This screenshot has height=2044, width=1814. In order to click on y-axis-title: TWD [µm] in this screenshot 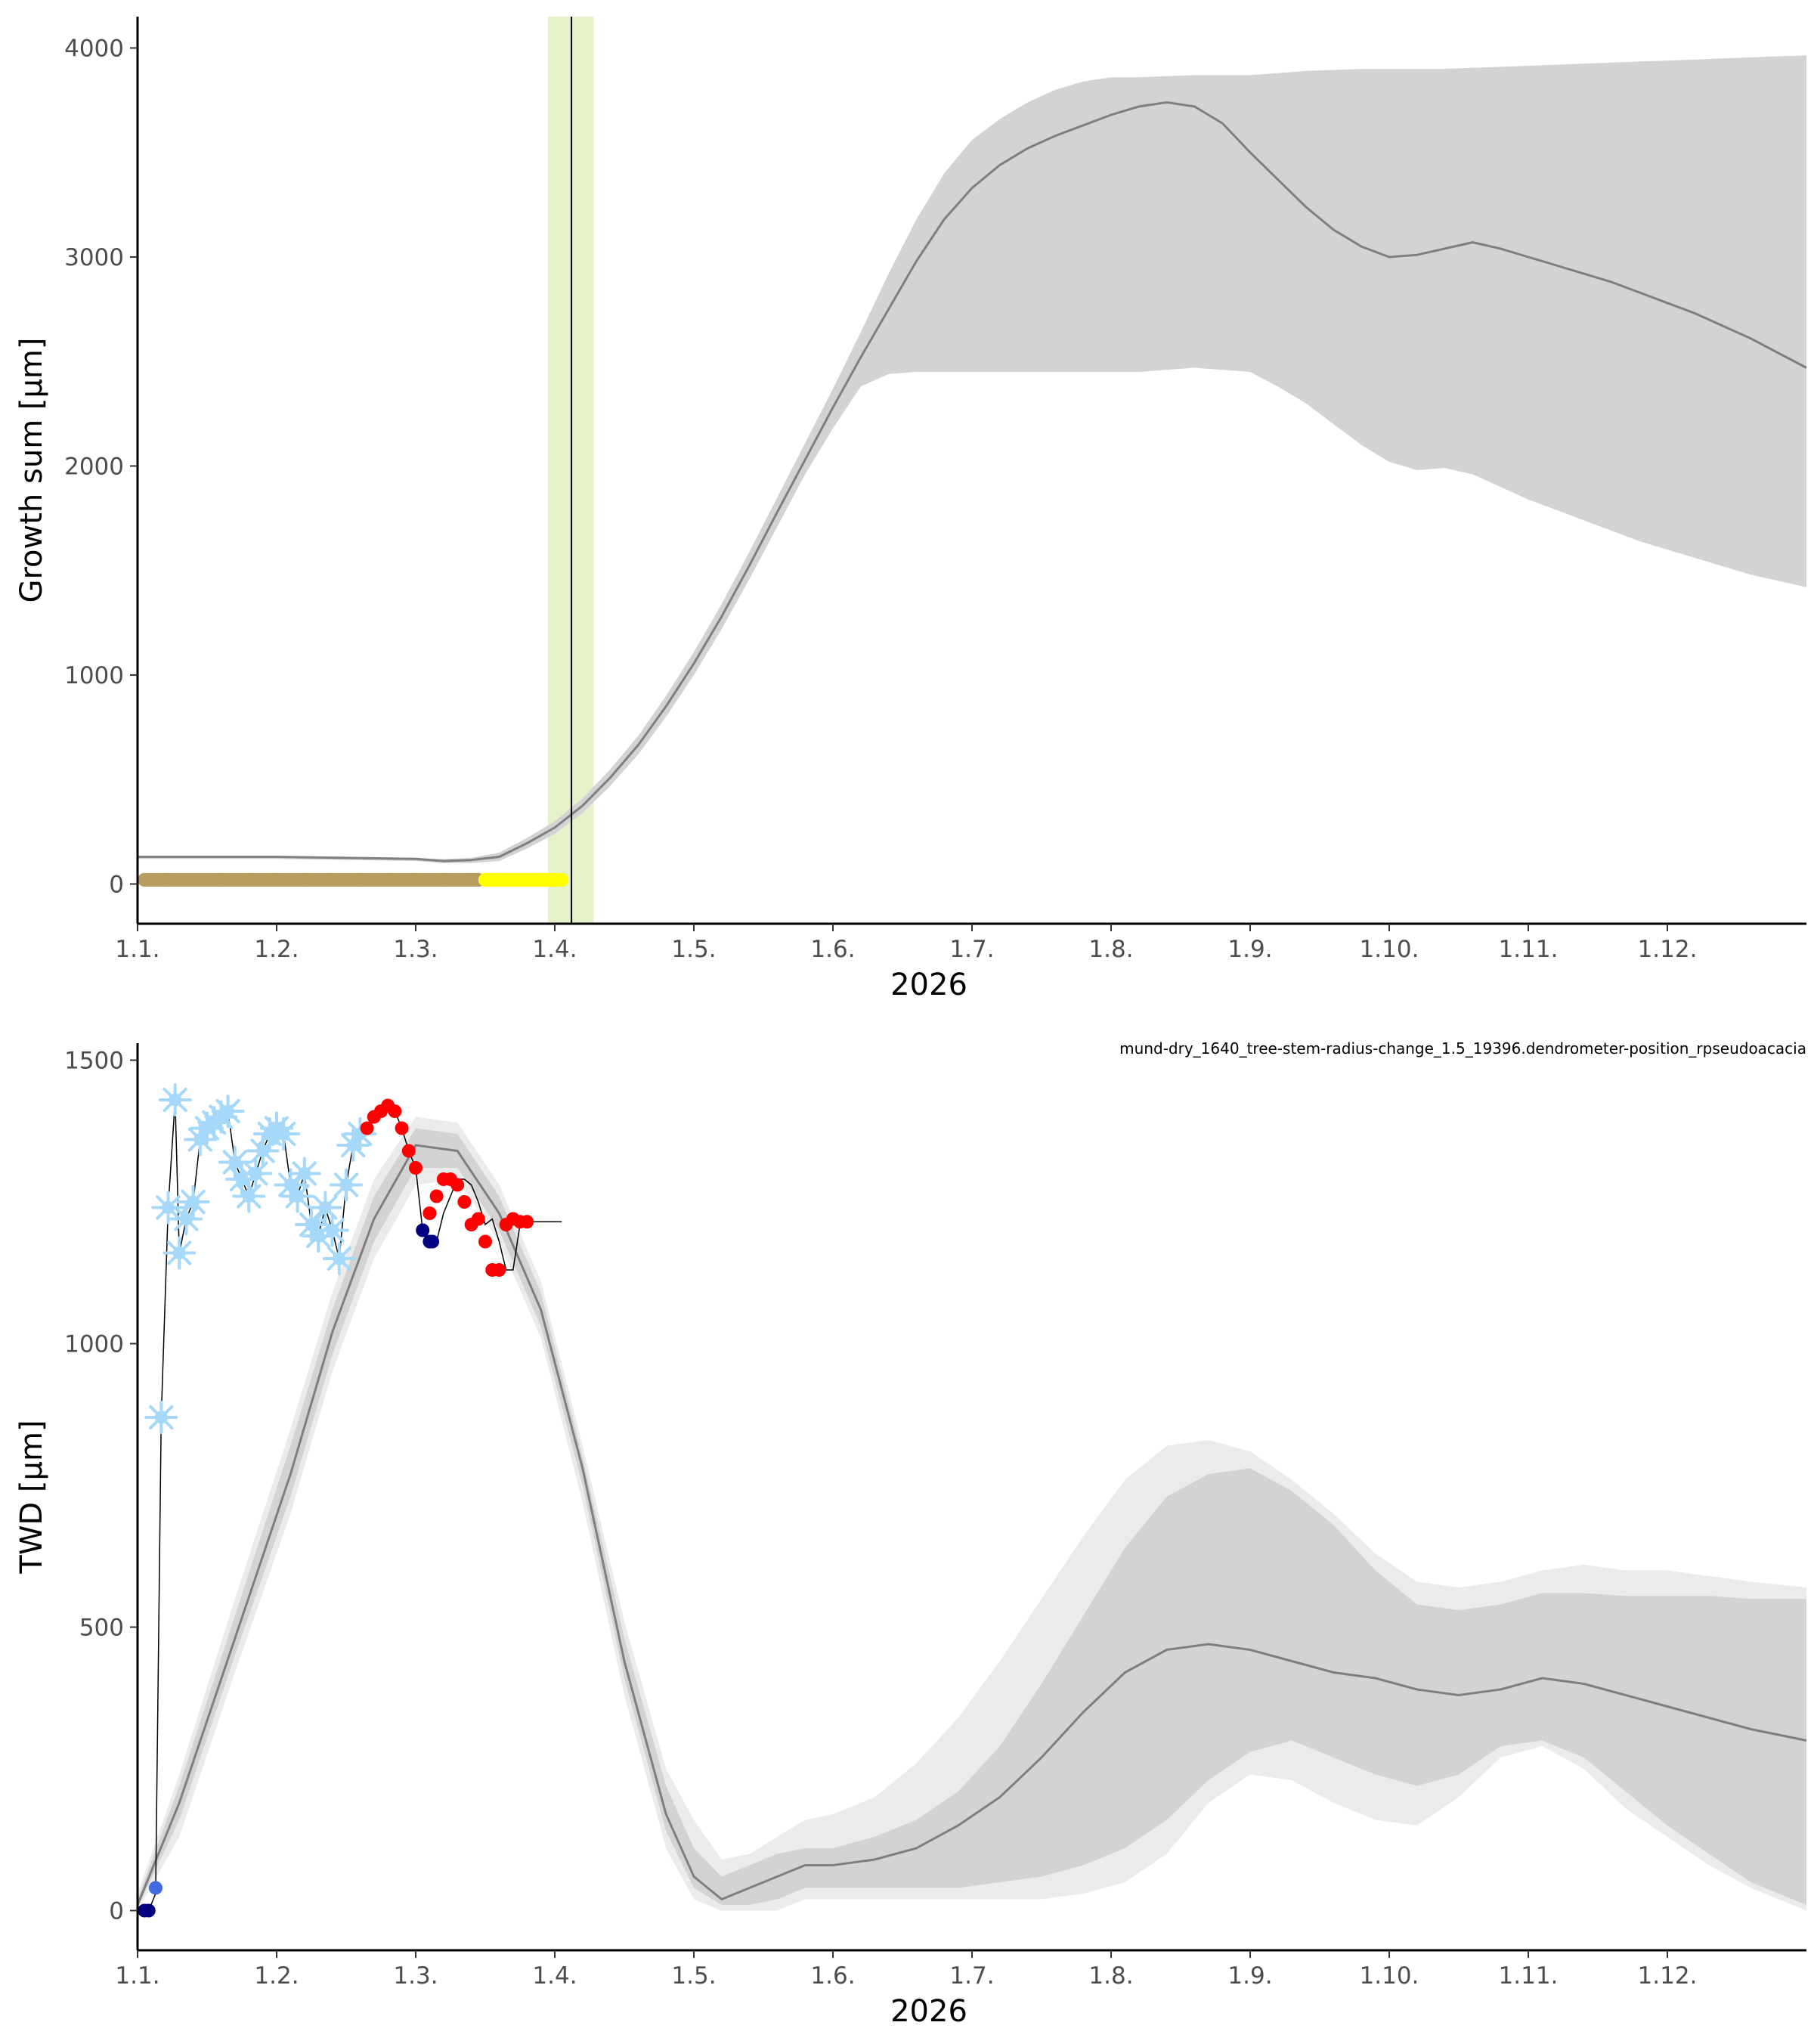, I will do `click(31, 1497)`.